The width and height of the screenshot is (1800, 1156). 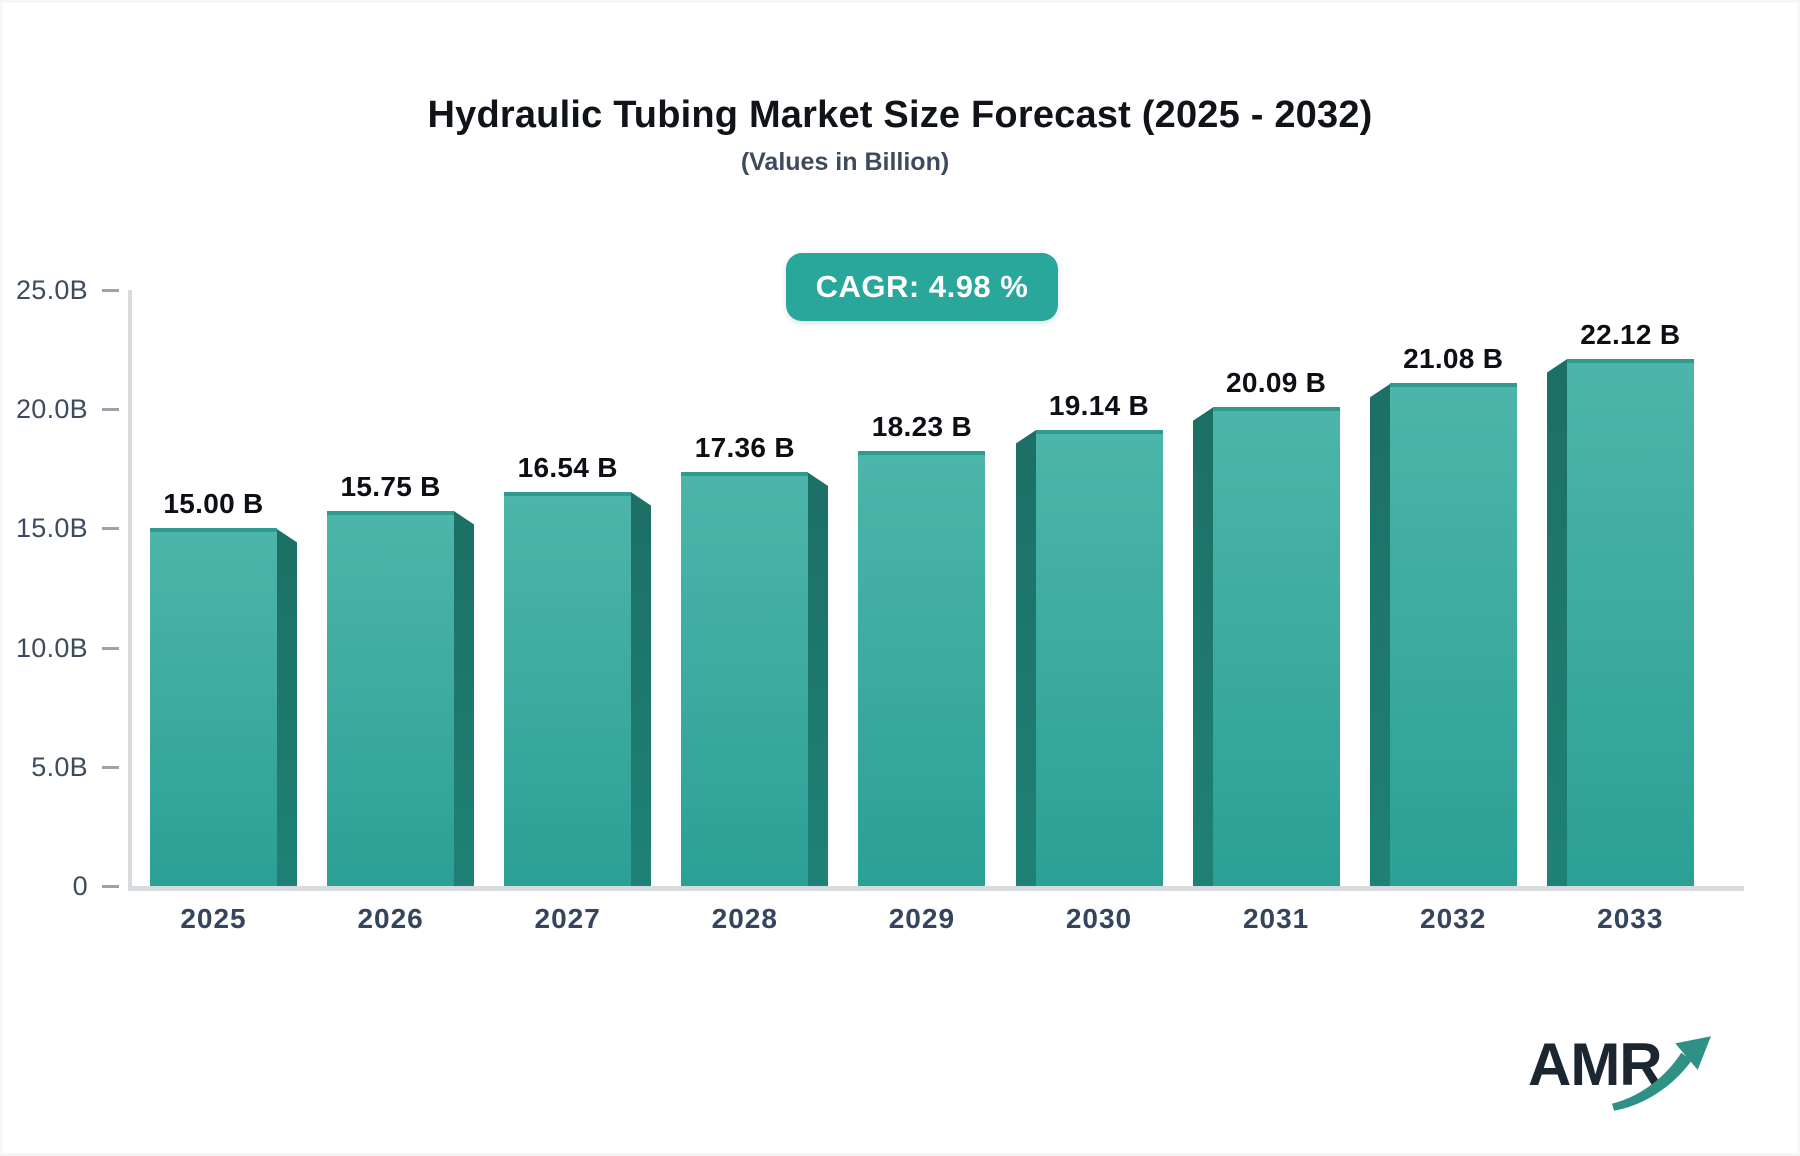 I want to click on bar-2033, so click(x=1630, y=622).